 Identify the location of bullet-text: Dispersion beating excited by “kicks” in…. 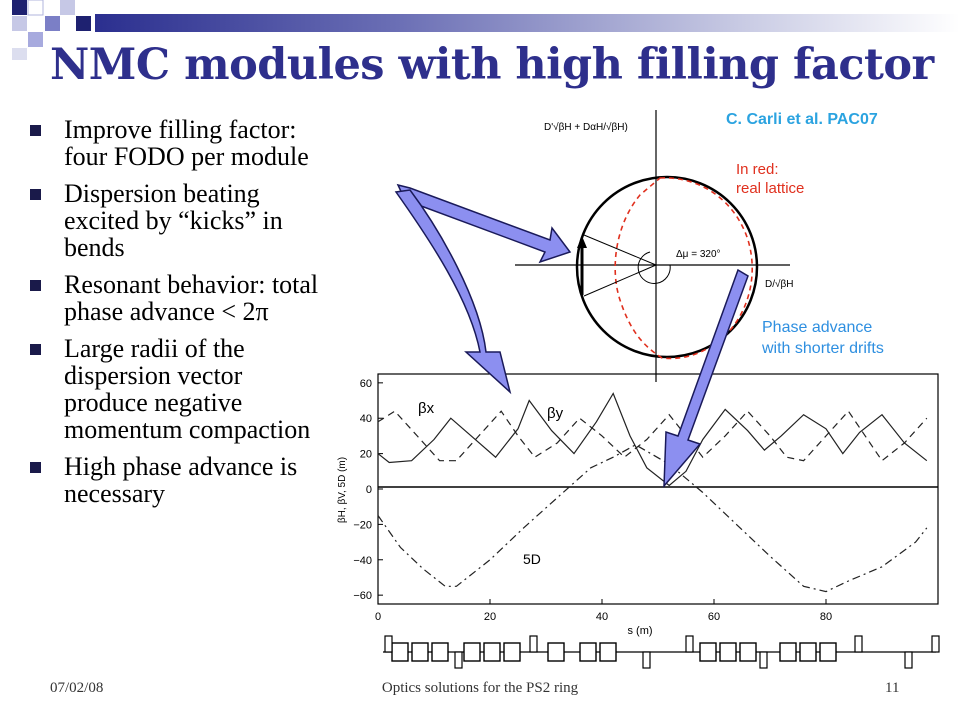
(173, 220).